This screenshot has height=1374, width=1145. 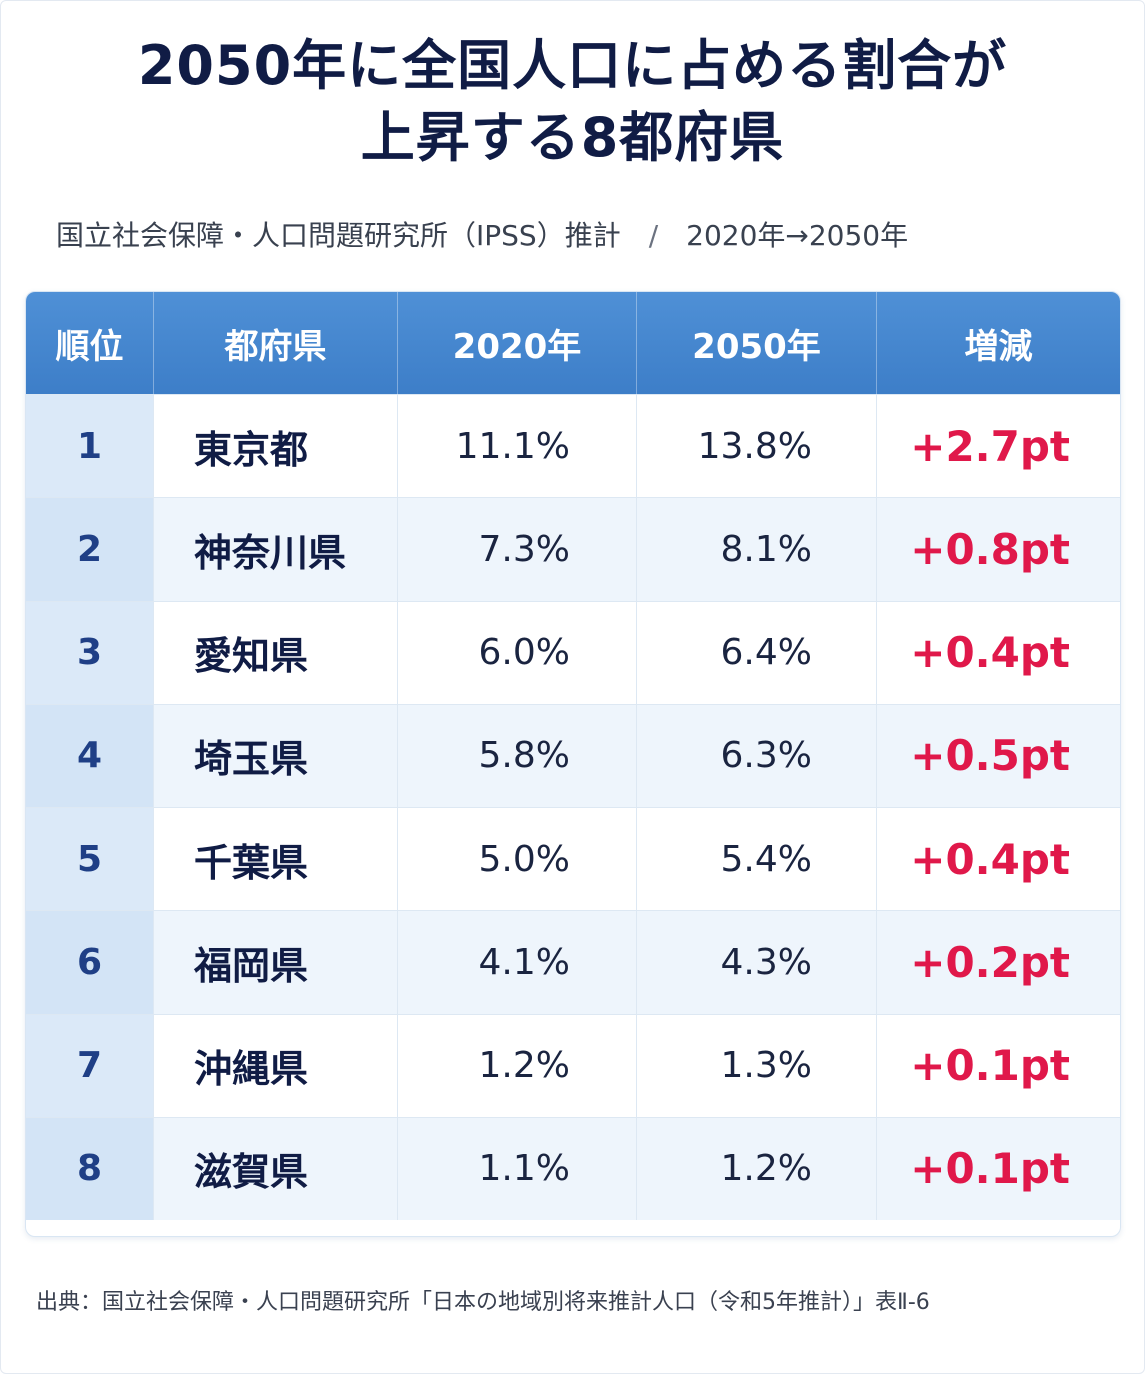 I want to click on title-line-2: 上昇する8都府県, so click(x=572, y=137).